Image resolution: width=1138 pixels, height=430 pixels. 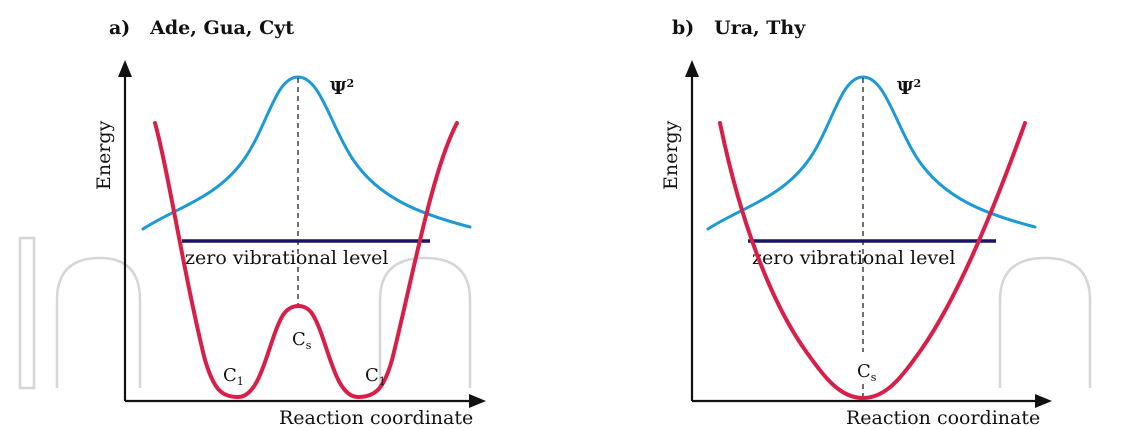 What do you see at coordinates (867, 372) in the screenshot?
I see `panel-b-state-label-cs: Cs` at bounding box center [867, 372].